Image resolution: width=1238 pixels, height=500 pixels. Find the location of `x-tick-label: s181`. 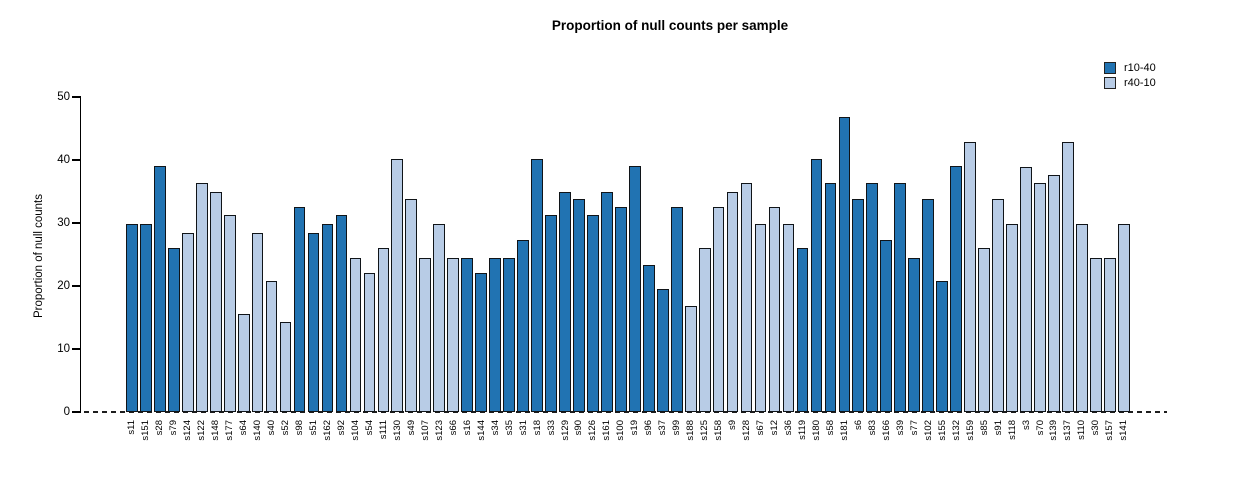

x-tick-label: s181 is located at coordinates (844, 430).